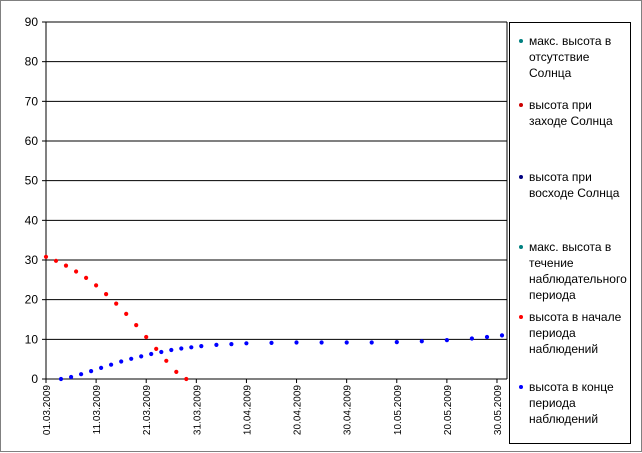  I want to click on legend-entry-5: высота в начале периода наблюдений, so click(572, 333).